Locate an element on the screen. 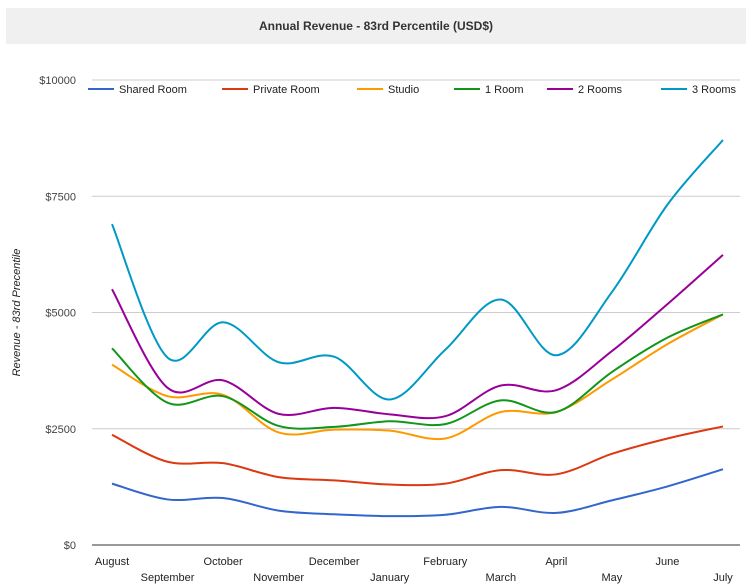 This screenshot has height=587, width=749. y-tick-label: $7500 is located at coordinates (60, 197).